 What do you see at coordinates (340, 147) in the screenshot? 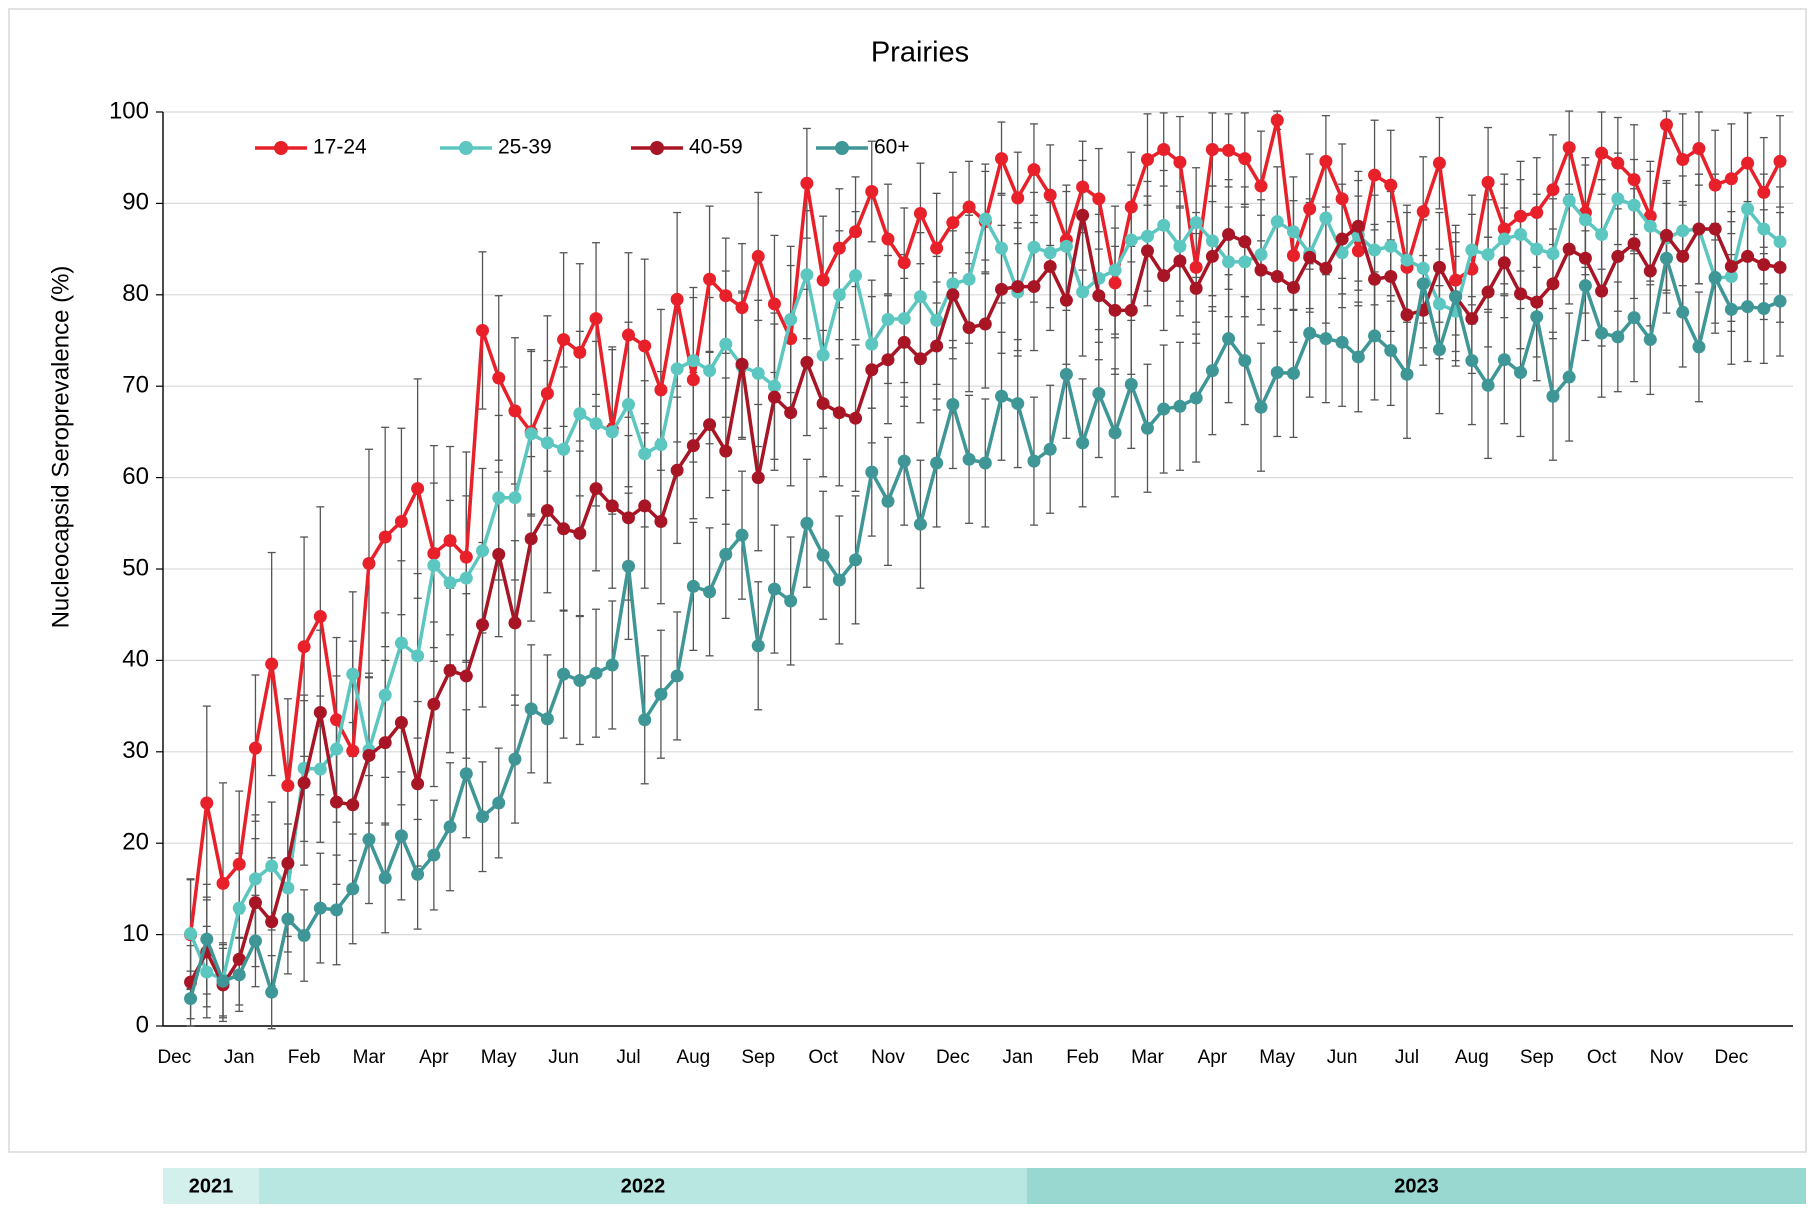
I see `legend-label: 17-24` at bounding box center [340, 147].